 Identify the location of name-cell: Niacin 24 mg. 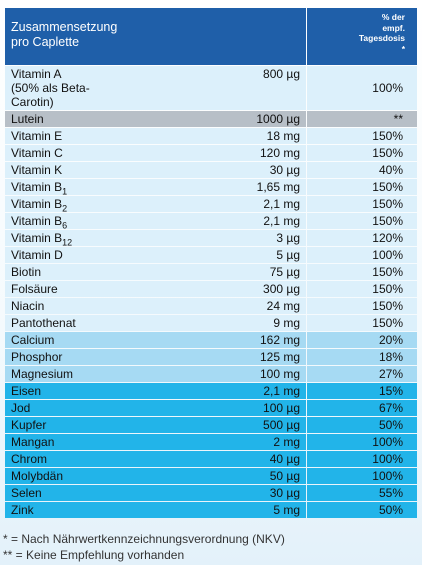
(155, 306).